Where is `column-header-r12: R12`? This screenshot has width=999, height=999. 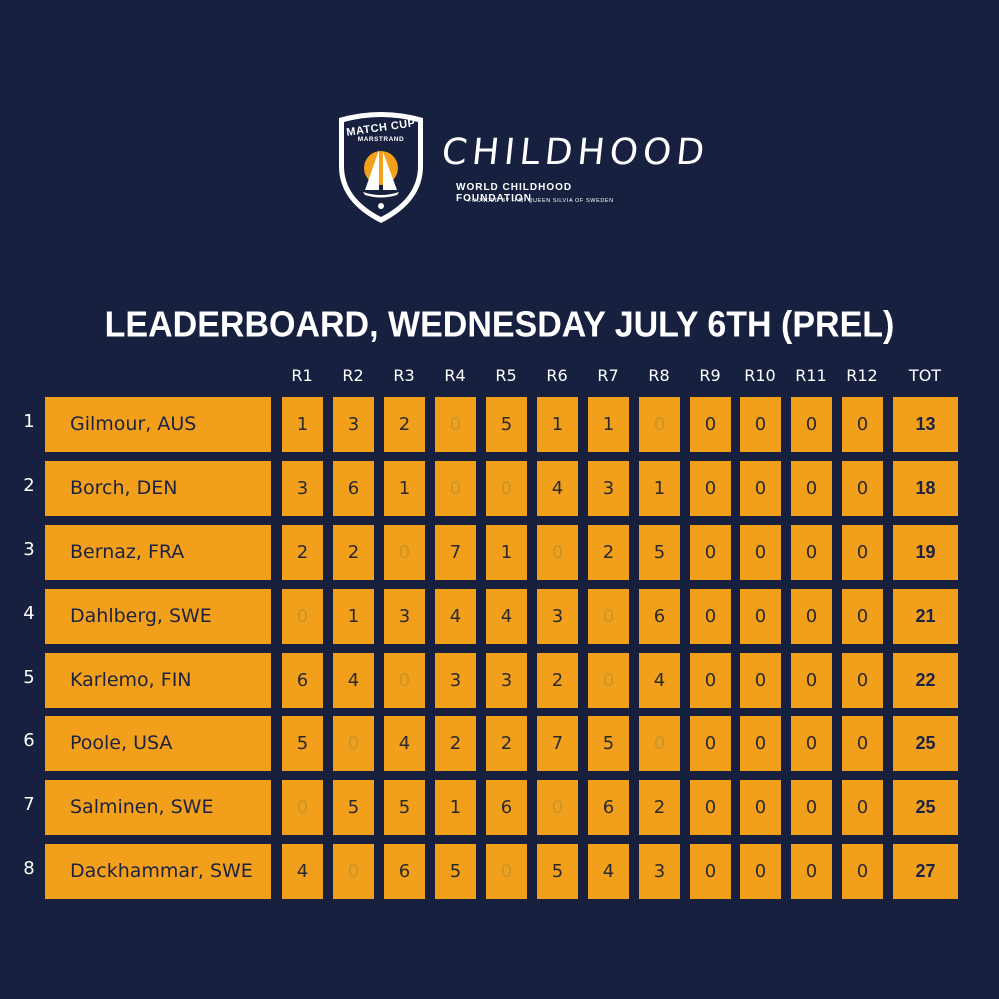 column-header-r12: R12 is located at coordinates (862, 375).